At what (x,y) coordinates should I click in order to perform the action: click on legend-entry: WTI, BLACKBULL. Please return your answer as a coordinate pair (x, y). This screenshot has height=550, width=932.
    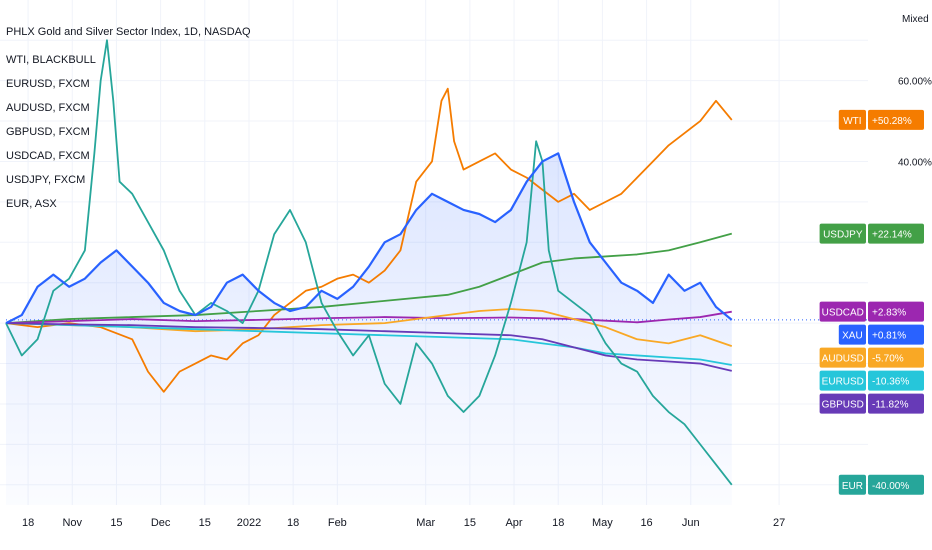
    Looking at the image, I should click on (51, 60).